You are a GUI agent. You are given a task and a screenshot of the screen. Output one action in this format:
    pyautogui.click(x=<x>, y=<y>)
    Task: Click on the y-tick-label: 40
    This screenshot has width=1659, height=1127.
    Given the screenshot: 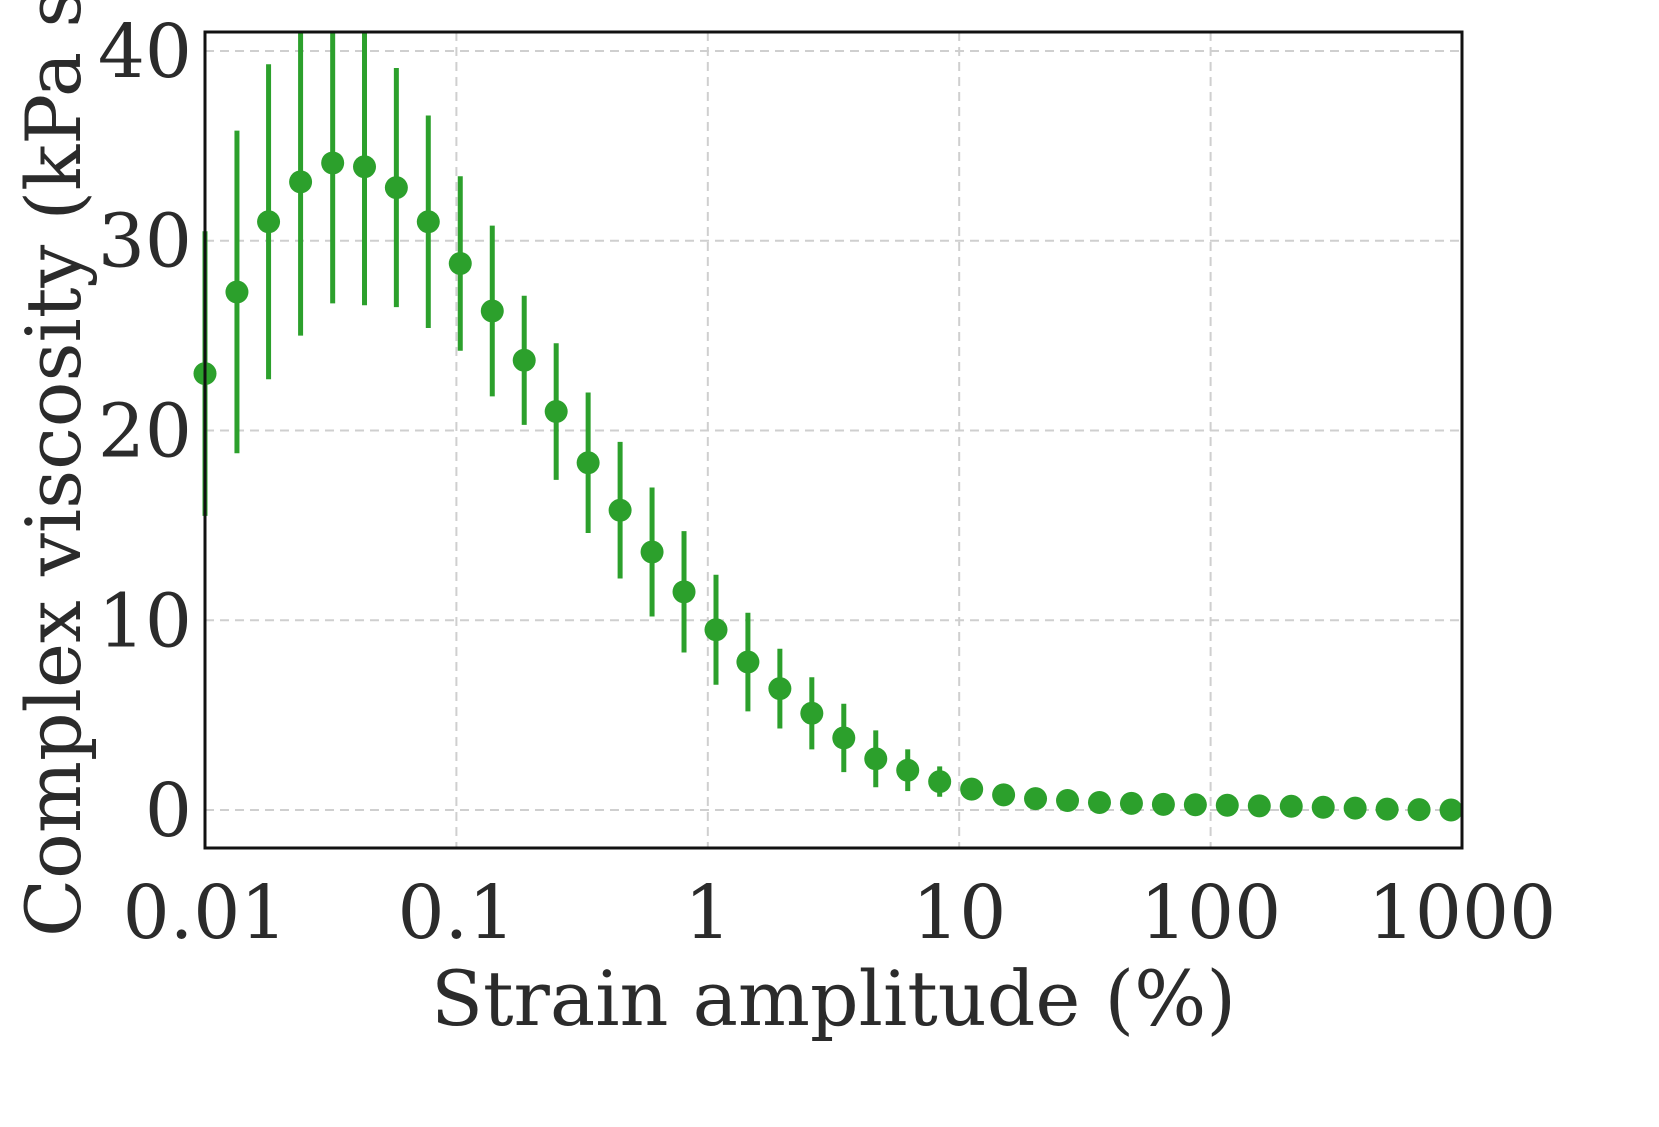 What is the action you would take?
    pyautogui.click(x=145, y=52)
    